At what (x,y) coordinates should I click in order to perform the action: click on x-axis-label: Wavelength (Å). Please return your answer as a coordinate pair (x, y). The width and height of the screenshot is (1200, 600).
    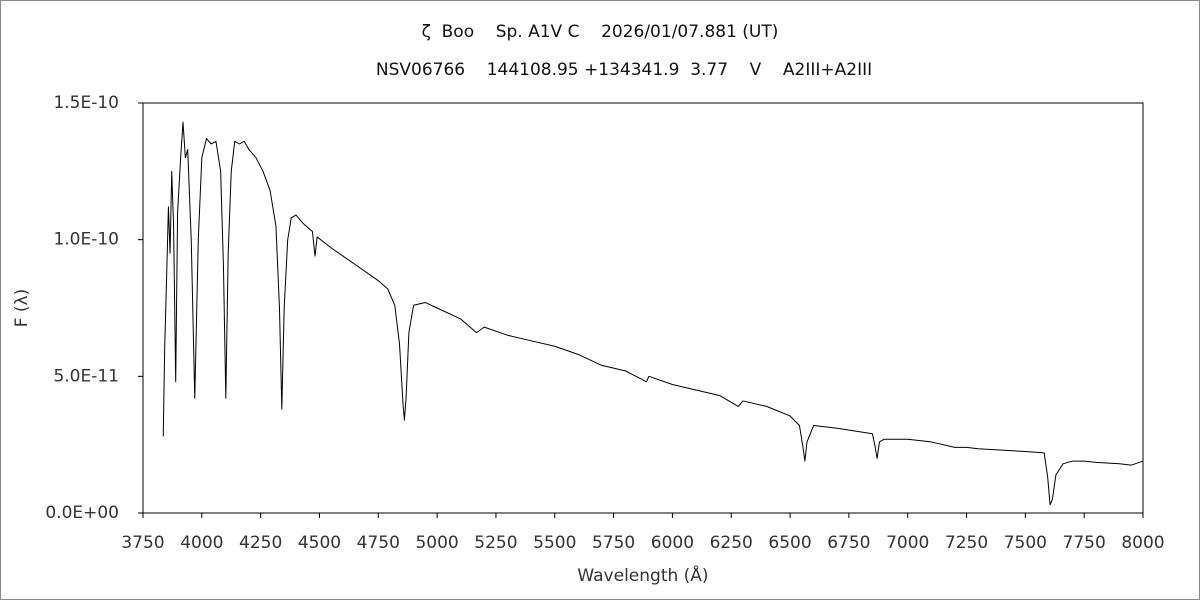
    Looking at the image, I should click on (642, 575).